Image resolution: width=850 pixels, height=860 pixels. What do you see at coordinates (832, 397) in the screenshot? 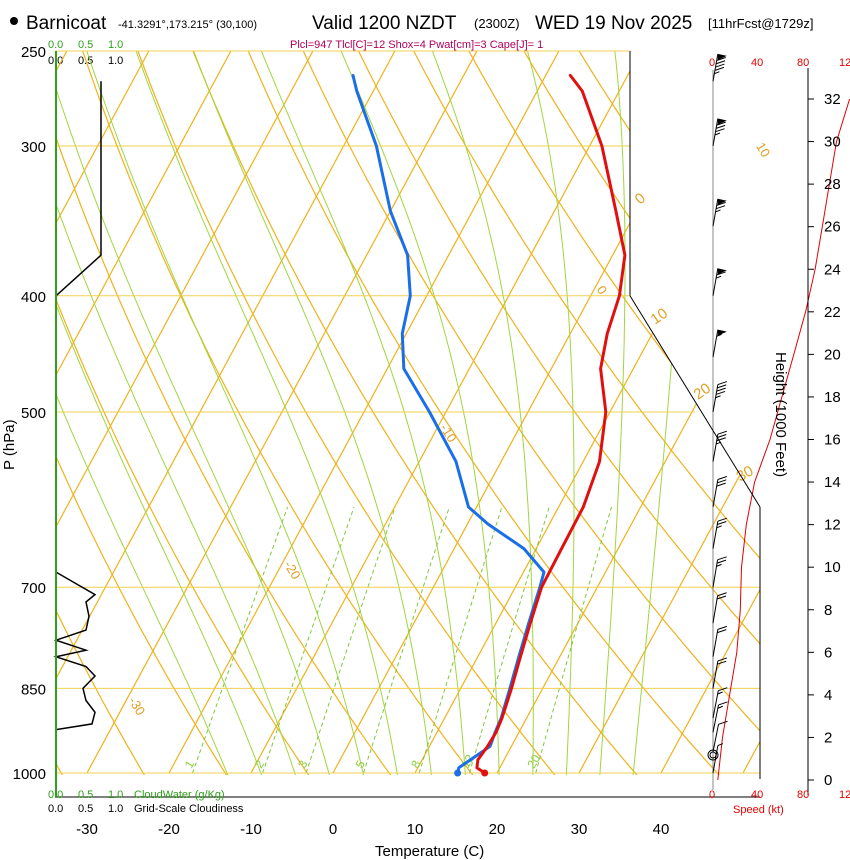
I see `height-tick-label: 18` at bounding box center [832, 397].